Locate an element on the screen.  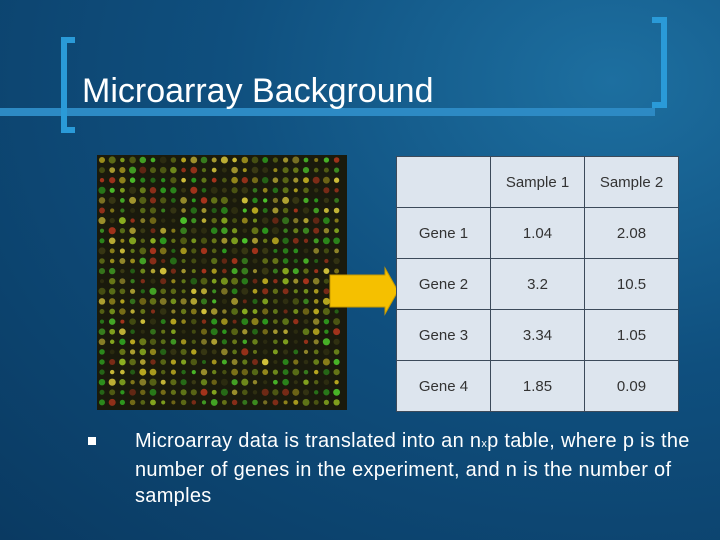
header-row: Sample 1 Sample 2 is located at coordinates (537, 182).